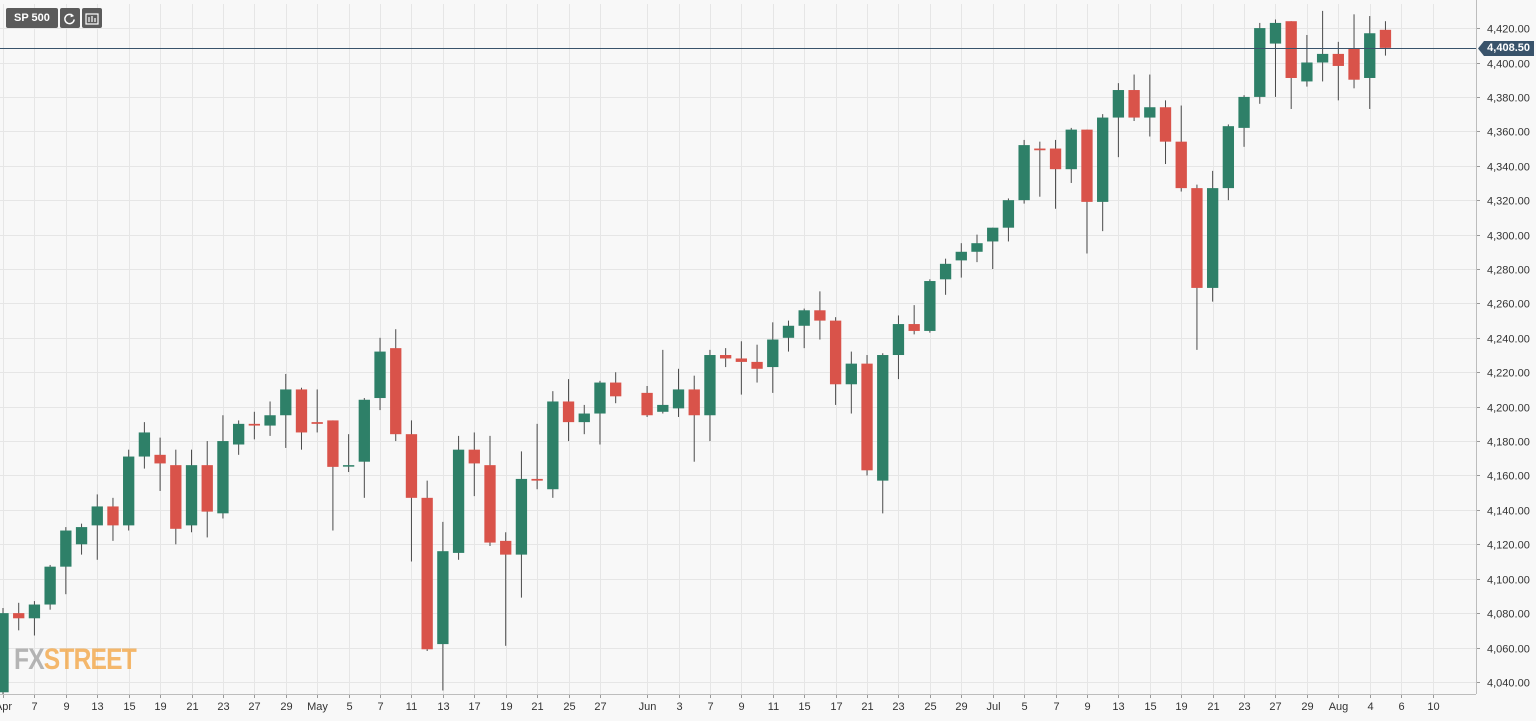 The height and width of the screenshot is (721, 1536). Describe the element at coordinates (1508, 512) in the screenshot. I see `y-tick-label: 4,140.00` at that location.